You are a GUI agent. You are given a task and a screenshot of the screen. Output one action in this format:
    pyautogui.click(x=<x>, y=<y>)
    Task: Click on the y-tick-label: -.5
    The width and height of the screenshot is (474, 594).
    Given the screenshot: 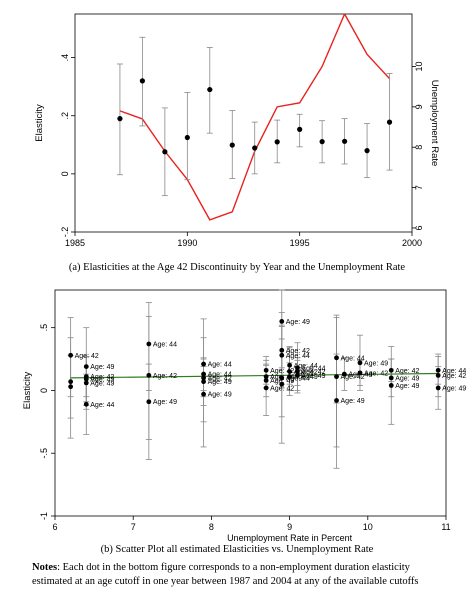 What is the action you would take?
    pyautogui.click(x=44, y=453)
    